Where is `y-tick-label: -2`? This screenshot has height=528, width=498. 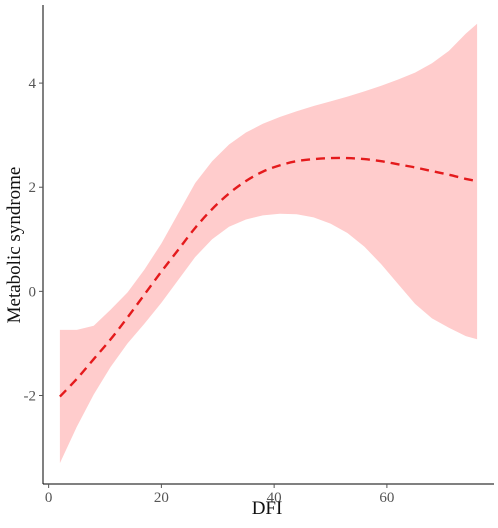 y-tick-label: -2 is located at coordinates (30, 396).